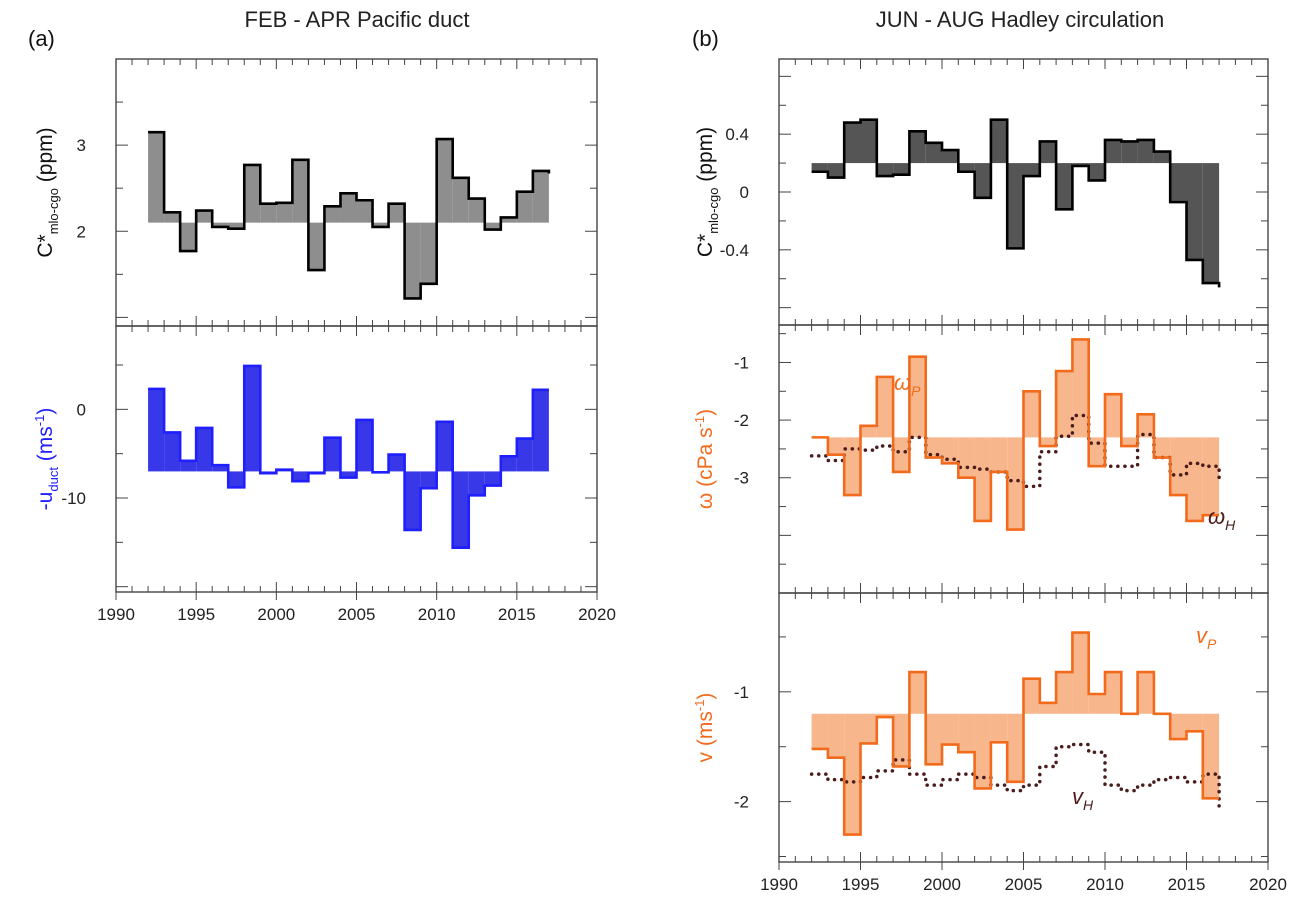 The image size is (1300, 914). What do you see at coordinates (1222, 518) in the screenshot?
I see `series-label-omega-h: ωH` at bounding box center [1222, 518].